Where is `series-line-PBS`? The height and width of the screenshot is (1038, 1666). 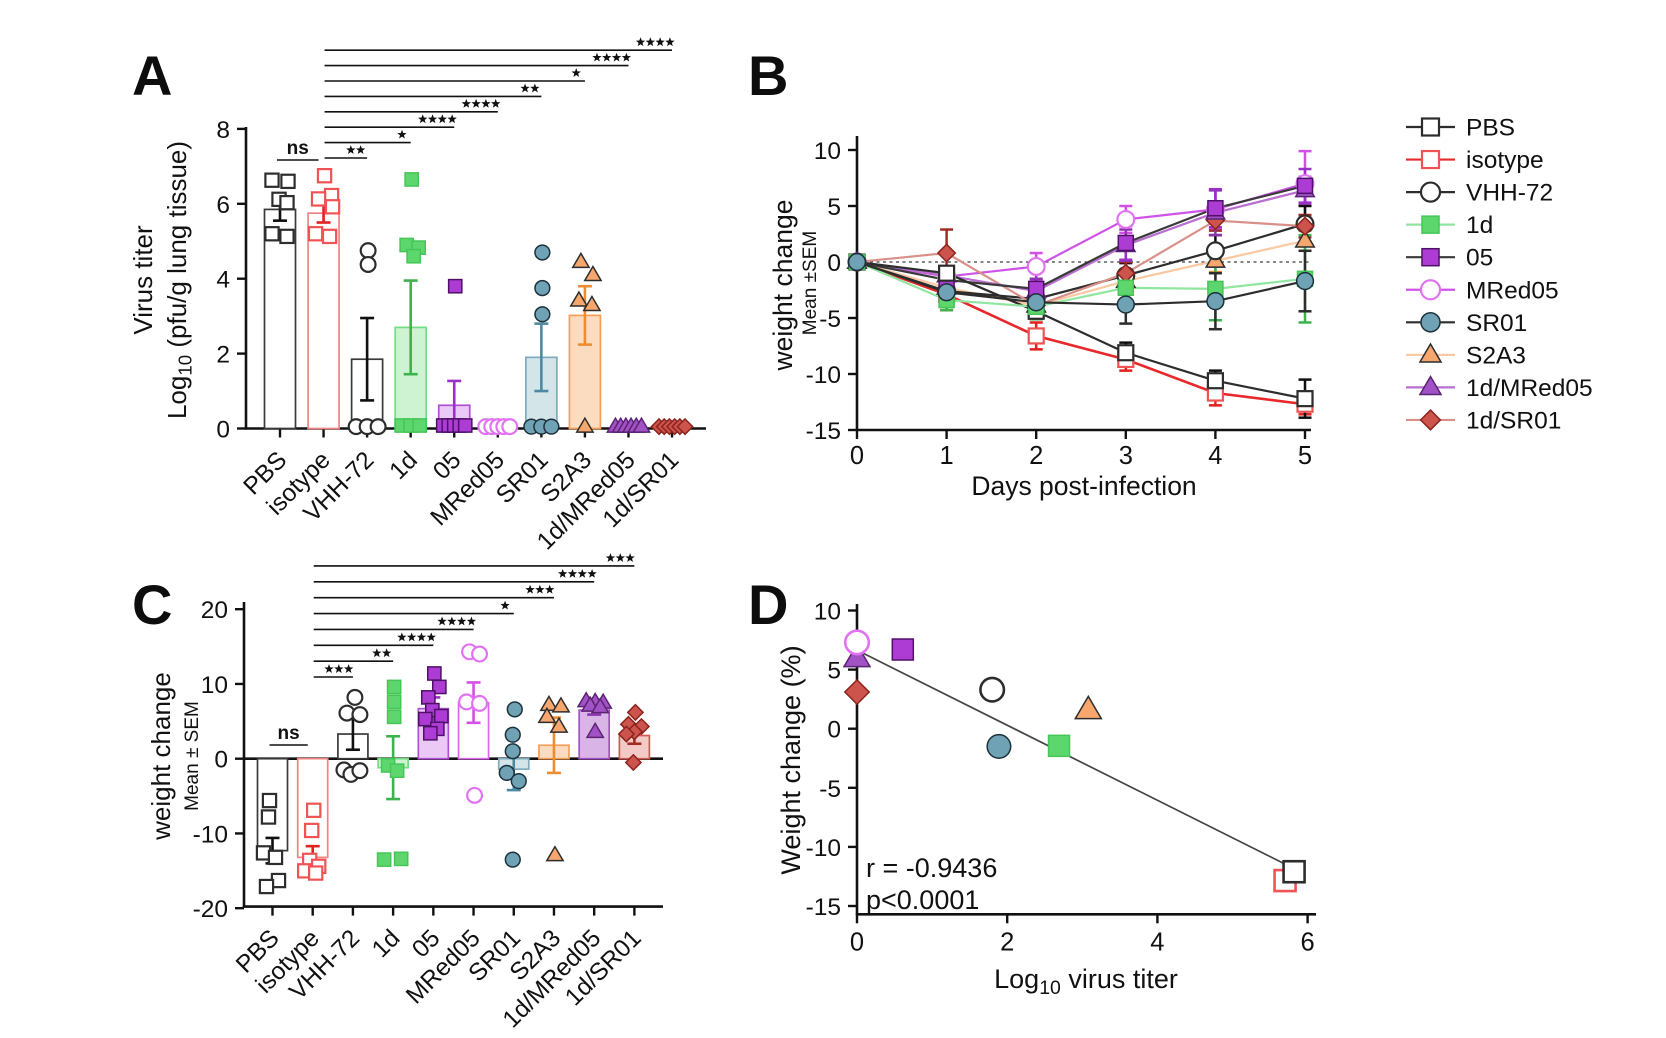 series-line-PBS is located at coordinates (1081, 330).